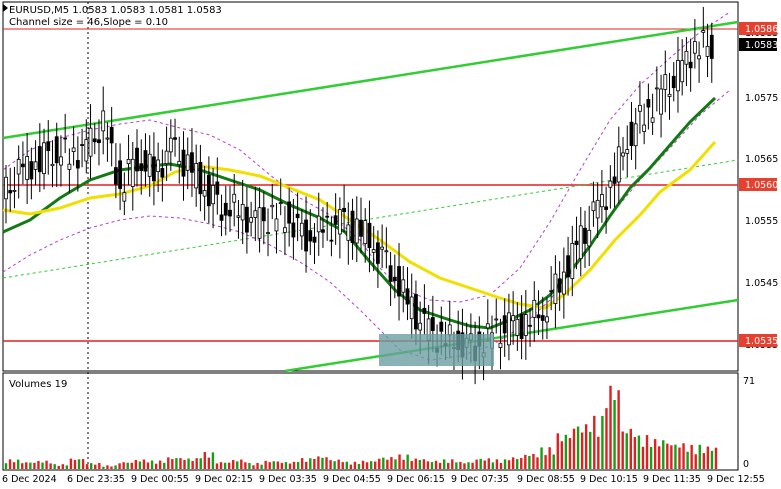 The image size is (781, 489). Describe the element at coordinates (511, 335) in the screenshot. I see `channel-lower` at that location.